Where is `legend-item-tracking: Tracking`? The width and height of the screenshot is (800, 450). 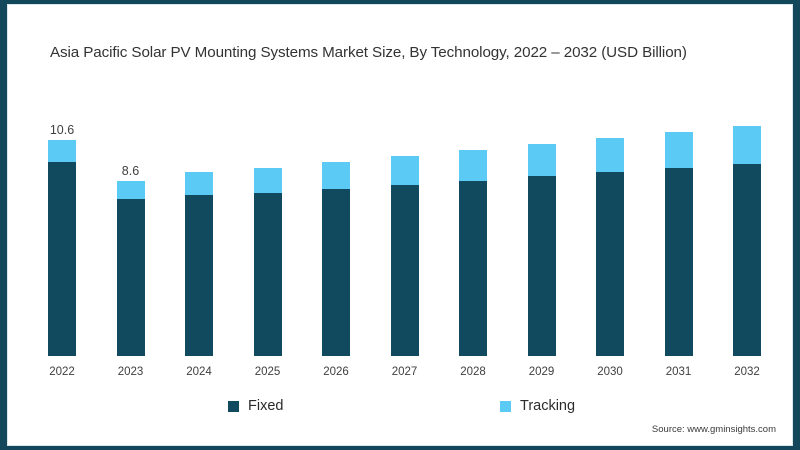
legend-item-tracking: Tracking is located at coordinates (537, 406).